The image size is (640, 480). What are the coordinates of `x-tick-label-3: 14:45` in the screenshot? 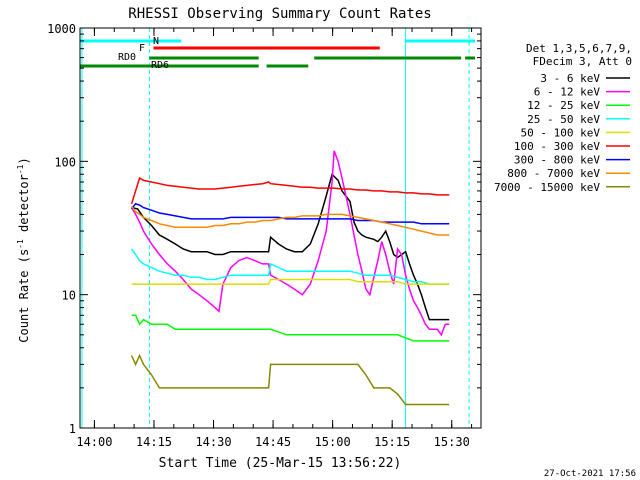 It's located at (273, 442).